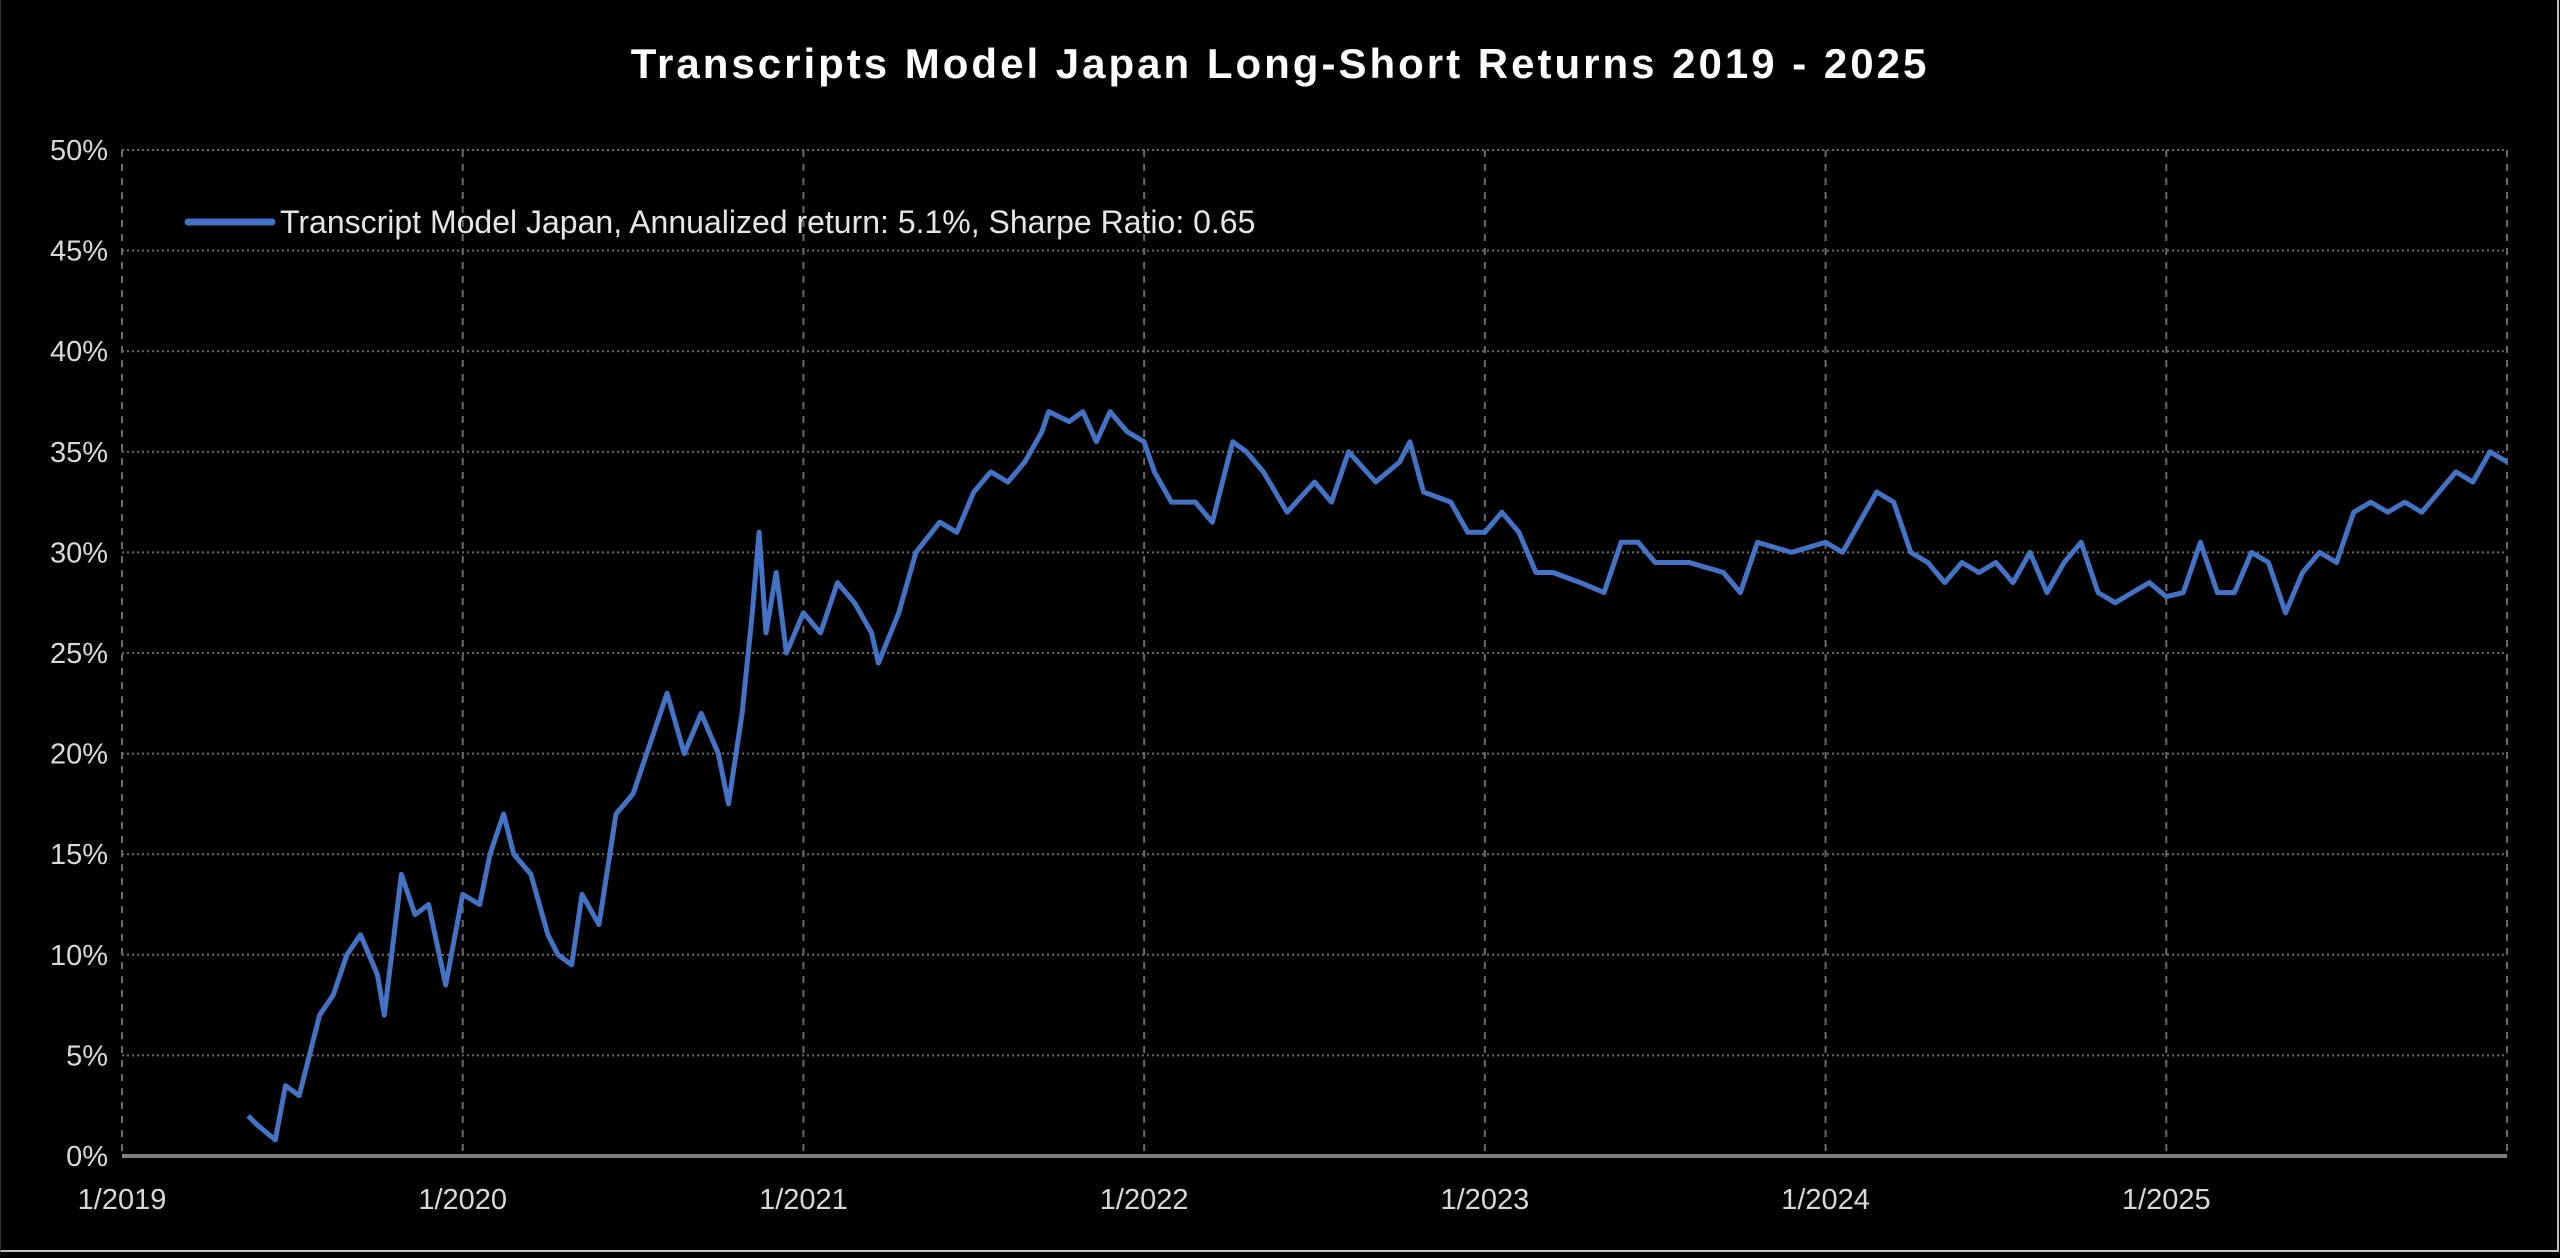  What do you see at coordinates (1485, 1200) in the screenshot?
I see `x-tick-label: 1/2023` at bounding box center [1485, 1200].